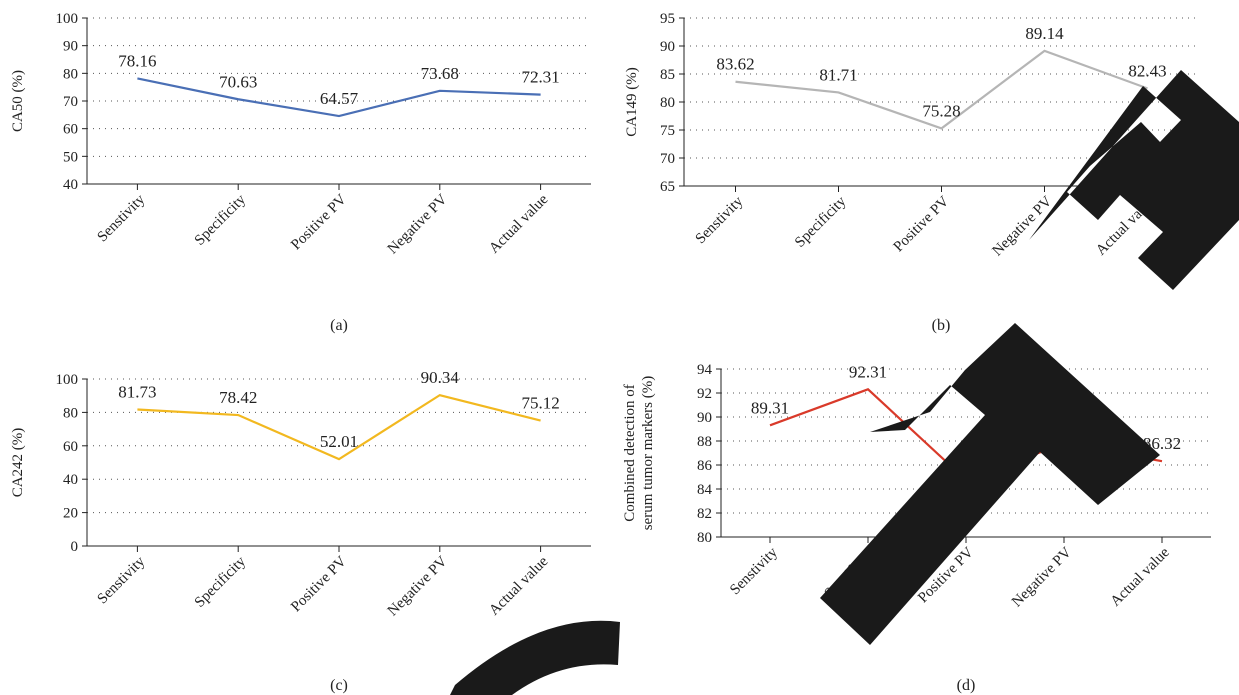 This screenshot has height=695, width=1239. I want to click on y-axis-title-line: serum tumor markers (%), so click(648, 453).